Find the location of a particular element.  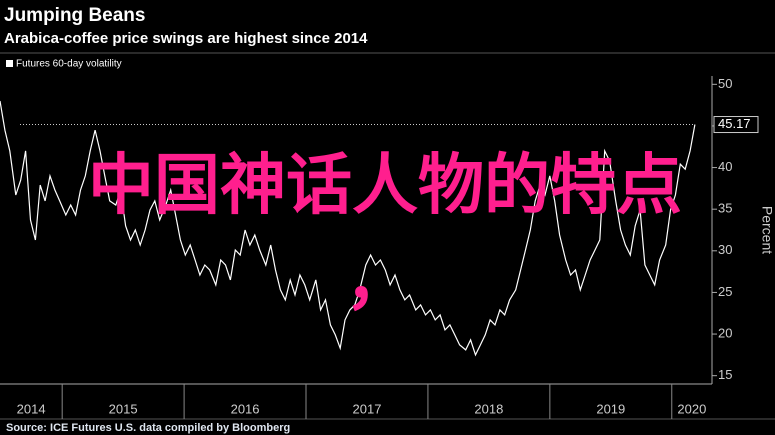

legend-label: Futures 60-day volatility is located at coordinates (69, 64).